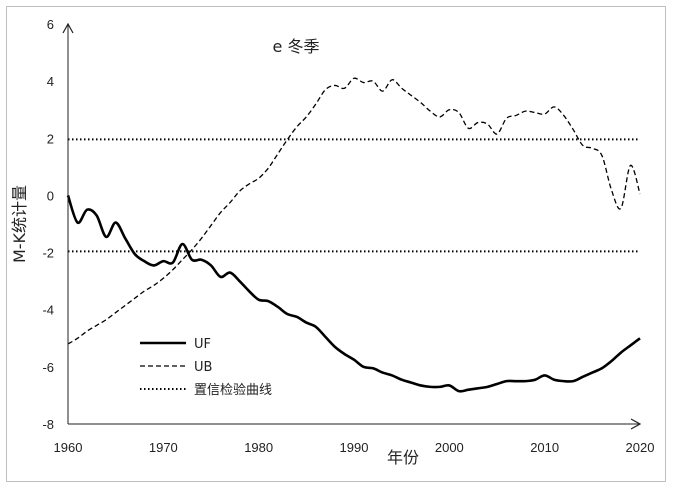 The height and width of the screenshot is (490, 674). What do you see at coordinates (636, 424) in the screenshot?
I see `x-axis-arrow` at bounding box center [636, 424].